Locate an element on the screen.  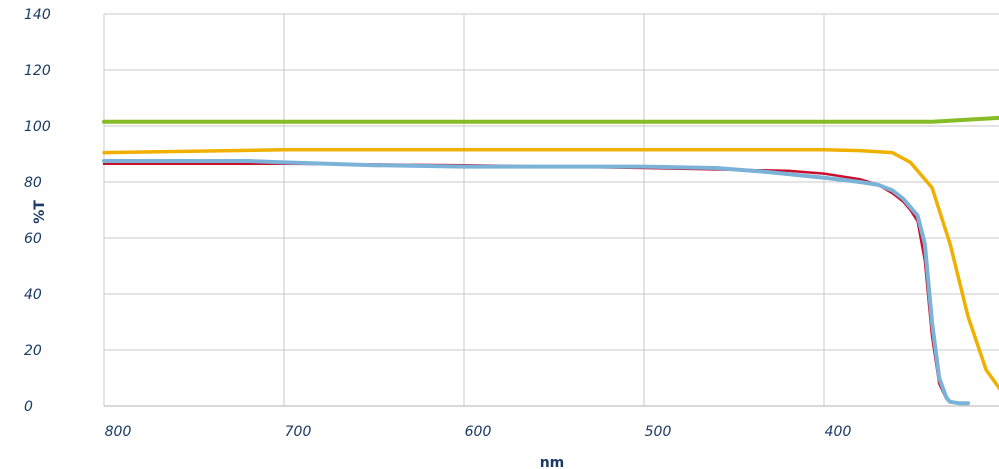
y-tick-label: 0 is located at coordinates (28, 407).